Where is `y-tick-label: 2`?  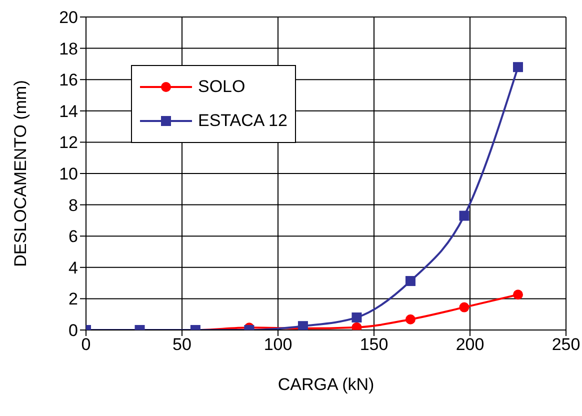
y-tick-label: 2 is located at coordinates (73, 299).